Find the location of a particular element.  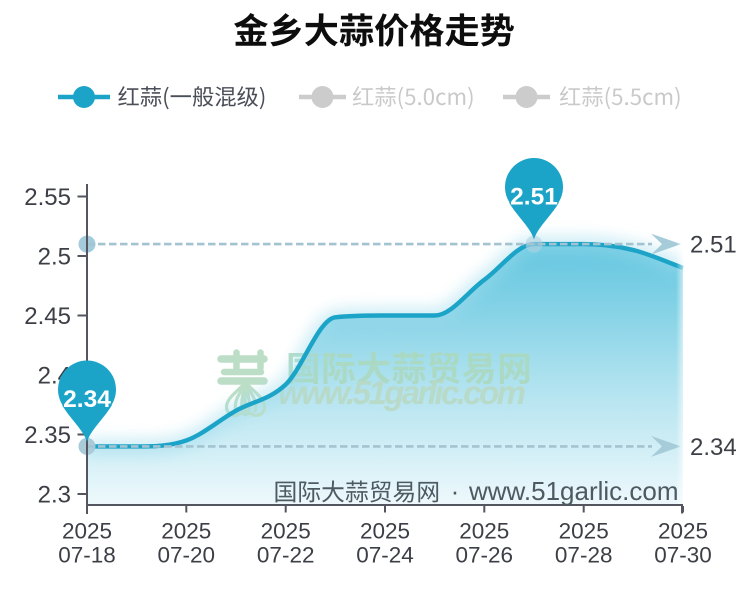

svg-text: 2.3 is located at coordinates (54, 495).